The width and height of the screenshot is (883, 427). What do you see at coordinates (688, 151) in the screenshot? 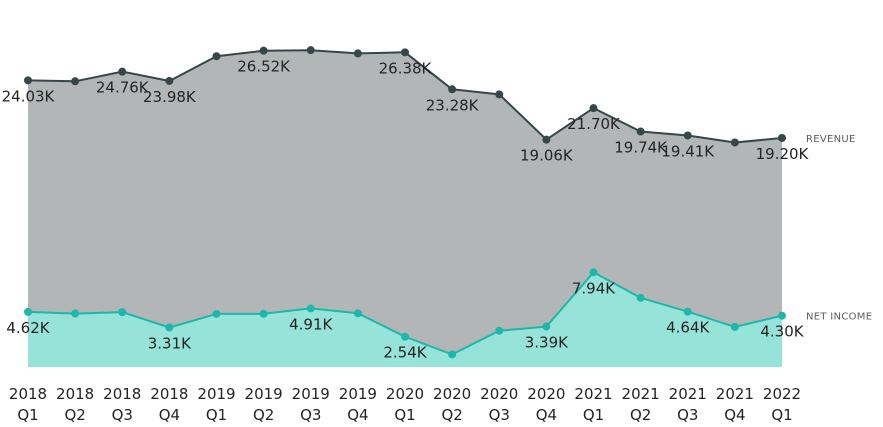
I see `revenue-data-label: 19.41K` at bounding box center [688, 151].